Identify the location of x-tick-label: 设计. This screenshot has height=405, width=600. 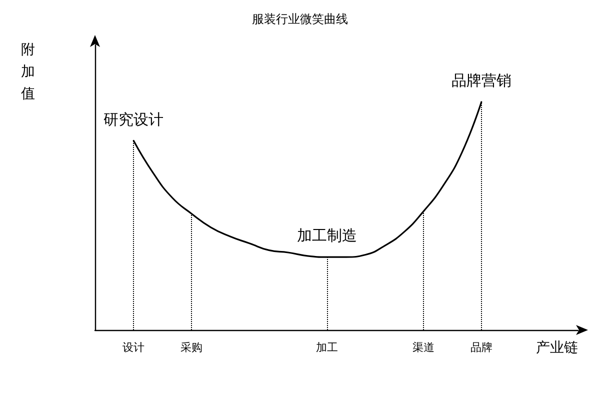
(133, 347).